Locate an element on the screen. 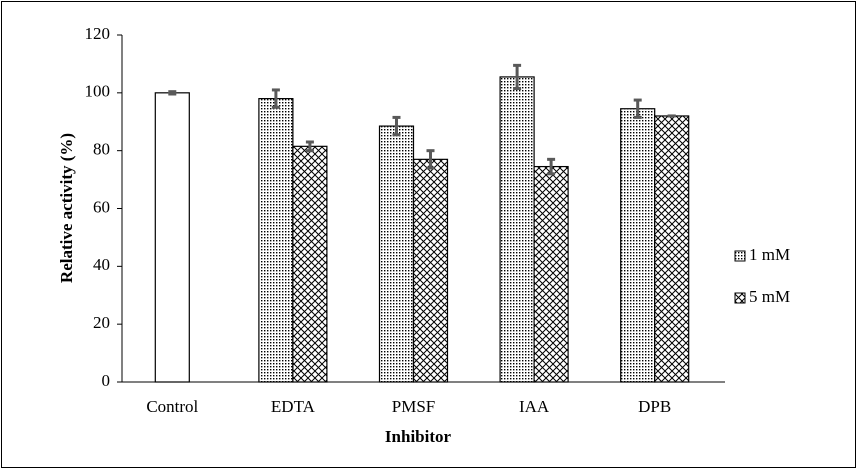 This screenshot has height=471, width=858. y-axis-title: Relative activity (%) is located at coordinates (66, 208).